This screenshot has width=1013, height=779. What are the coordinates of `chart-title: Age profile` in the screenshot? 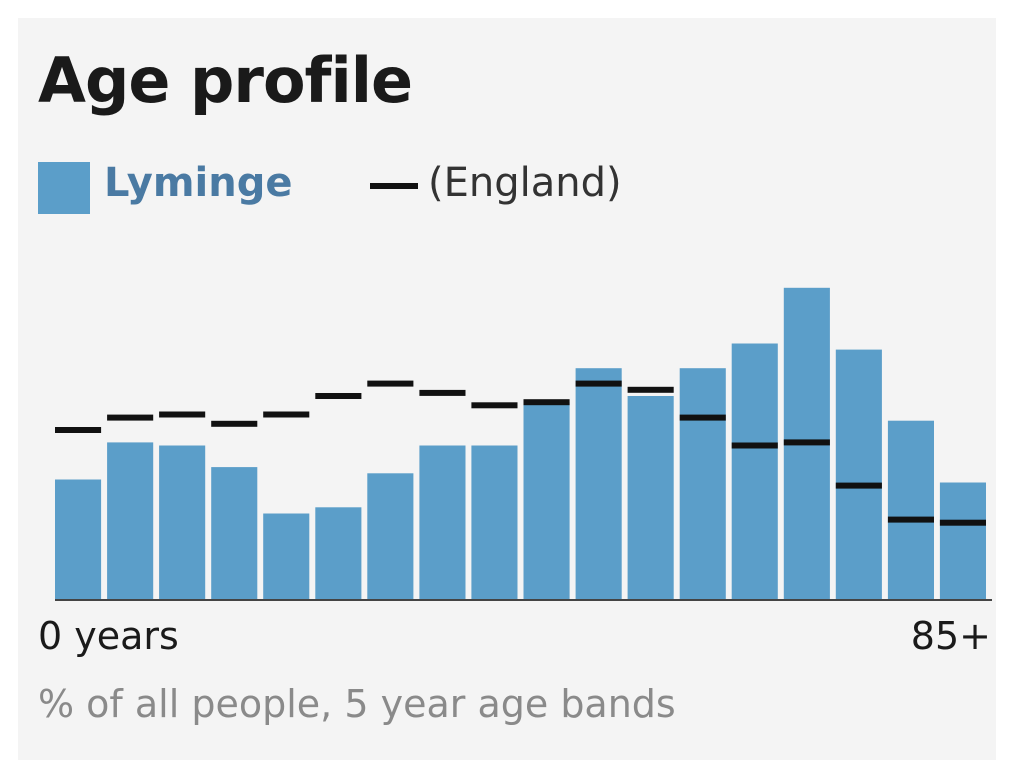 It's located at (225, 80).